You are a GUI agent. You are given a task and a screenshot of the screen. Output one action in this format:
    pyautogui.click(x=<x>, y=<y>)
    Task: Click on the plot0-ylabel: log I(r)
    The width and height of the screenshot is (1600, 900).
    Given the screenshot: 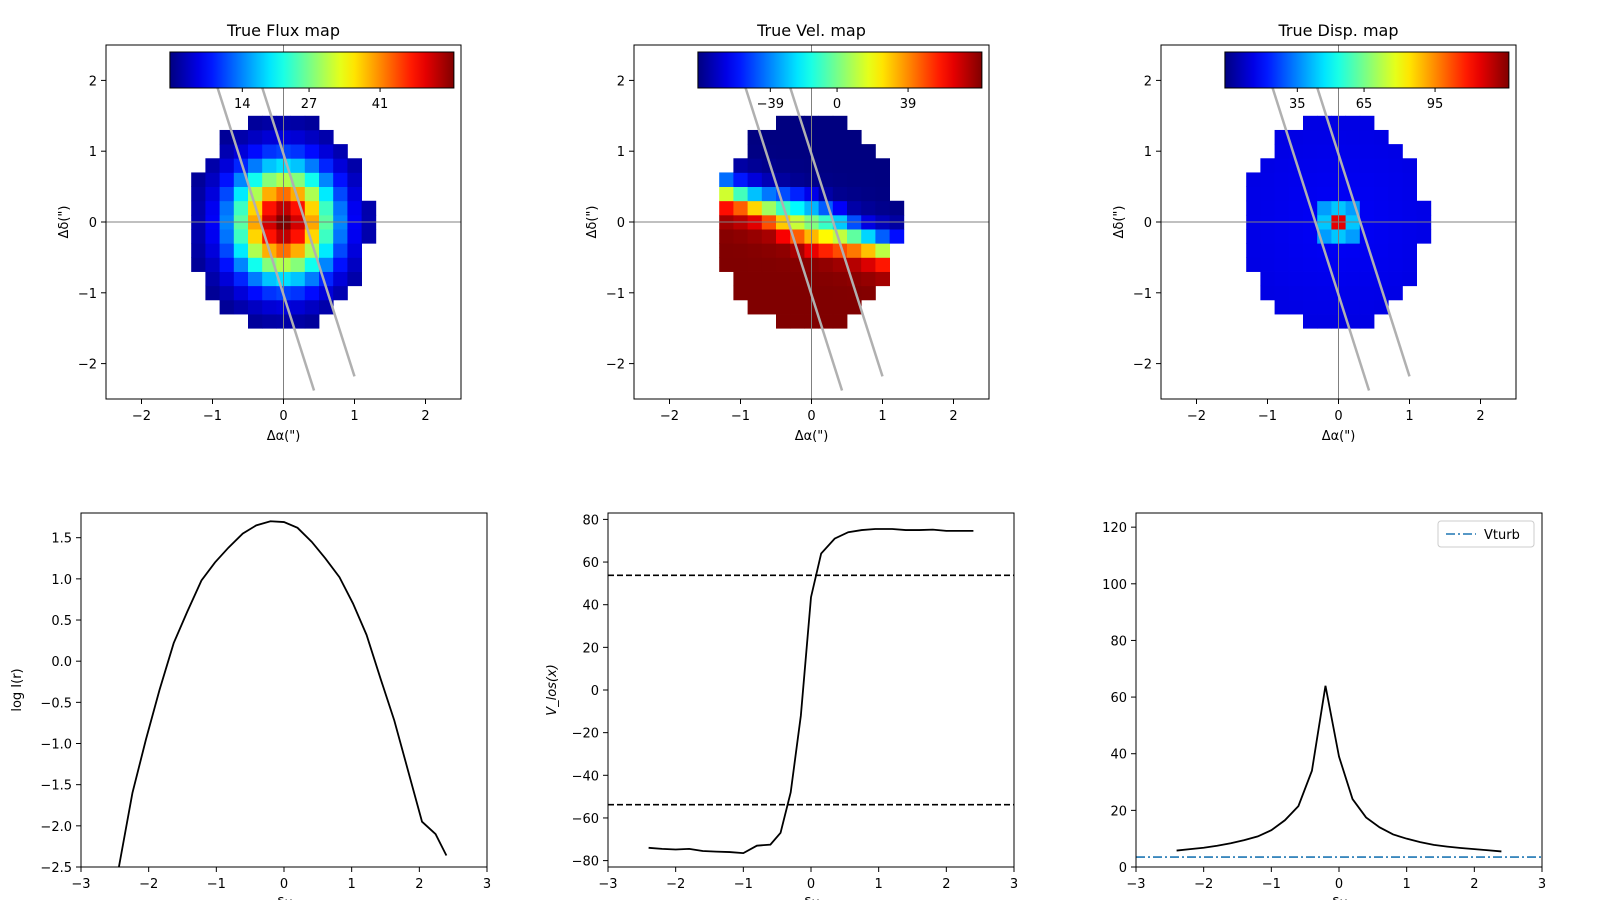 What is the action you would take?
    pyautogui.click(x=17, y=689)
    